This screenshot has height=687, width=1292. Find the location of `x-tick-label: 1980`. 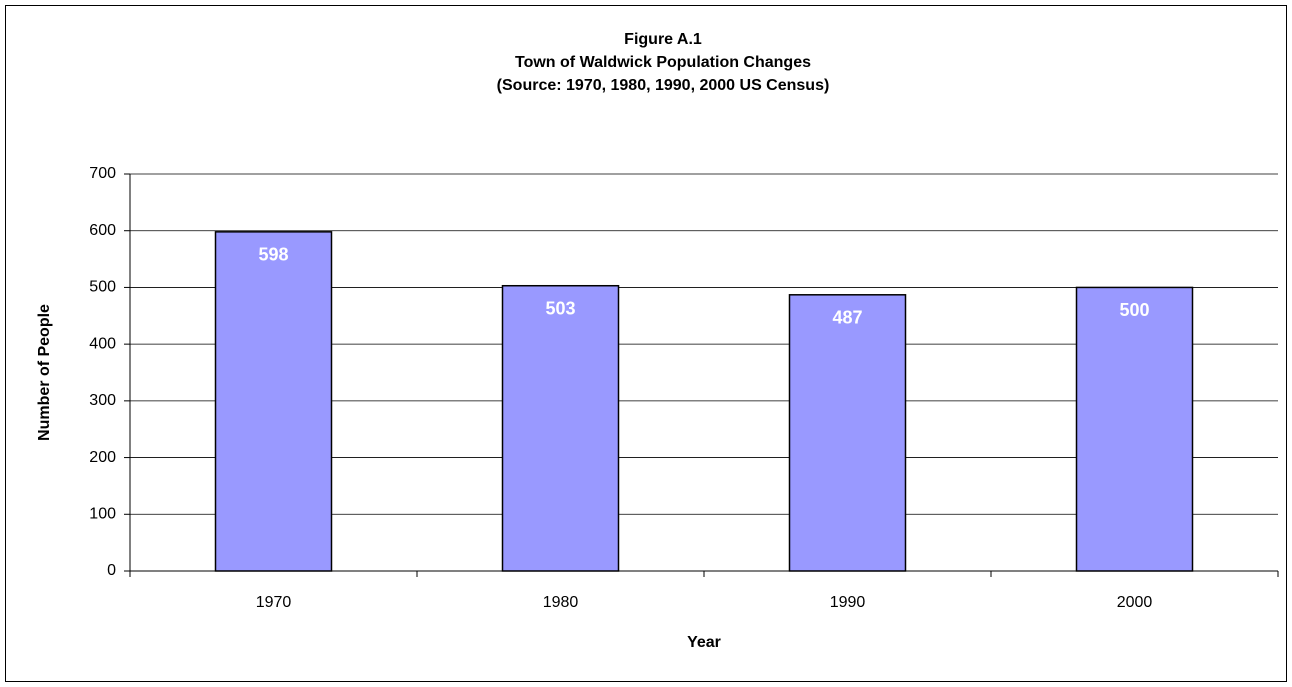

x-tick-label: 1980 is located at coordinates (561, 602).